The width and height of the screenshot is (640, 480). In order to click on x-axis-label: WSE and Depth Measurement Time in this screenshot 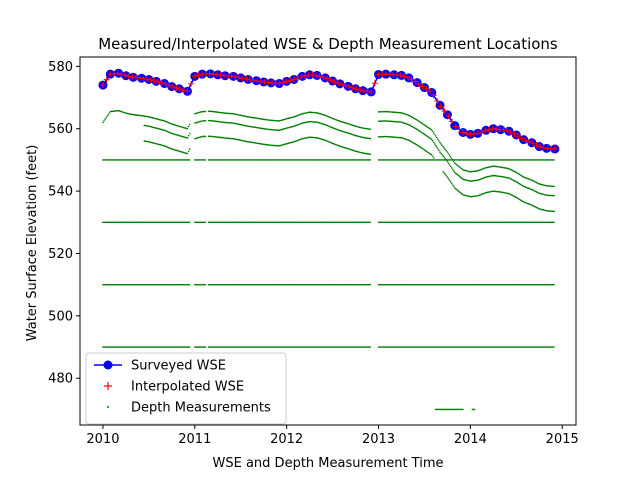, I will do `click(328, 463)`.